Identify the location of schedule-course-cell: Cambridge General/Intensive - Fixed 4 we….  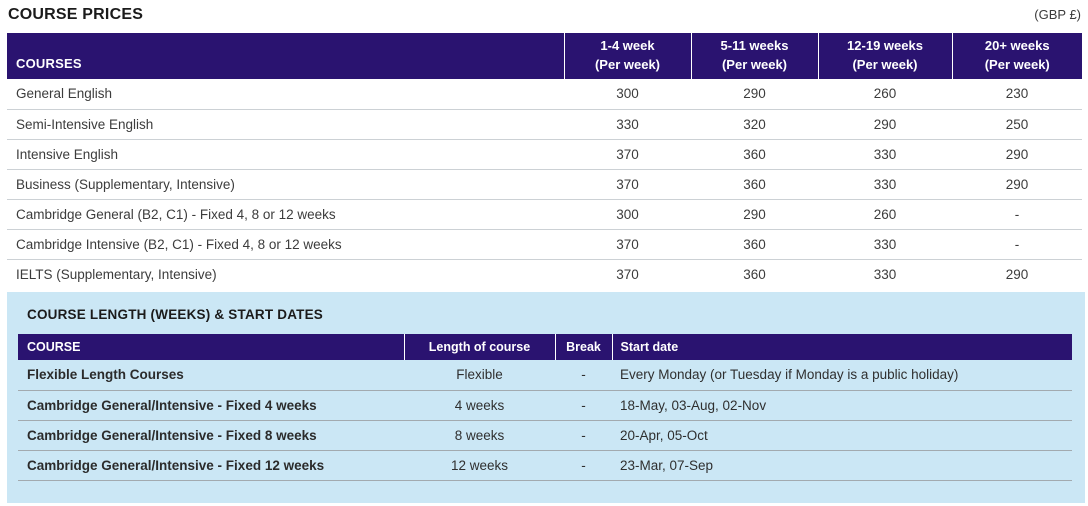
(211, 405).